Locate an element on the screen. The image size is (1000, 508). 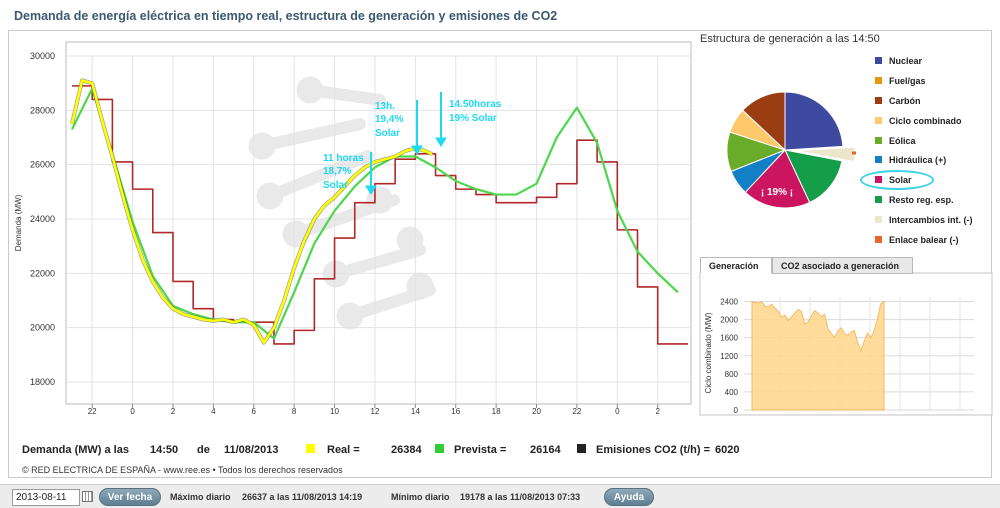
ciclo-combinado-area is located at coordinates (818, 355).